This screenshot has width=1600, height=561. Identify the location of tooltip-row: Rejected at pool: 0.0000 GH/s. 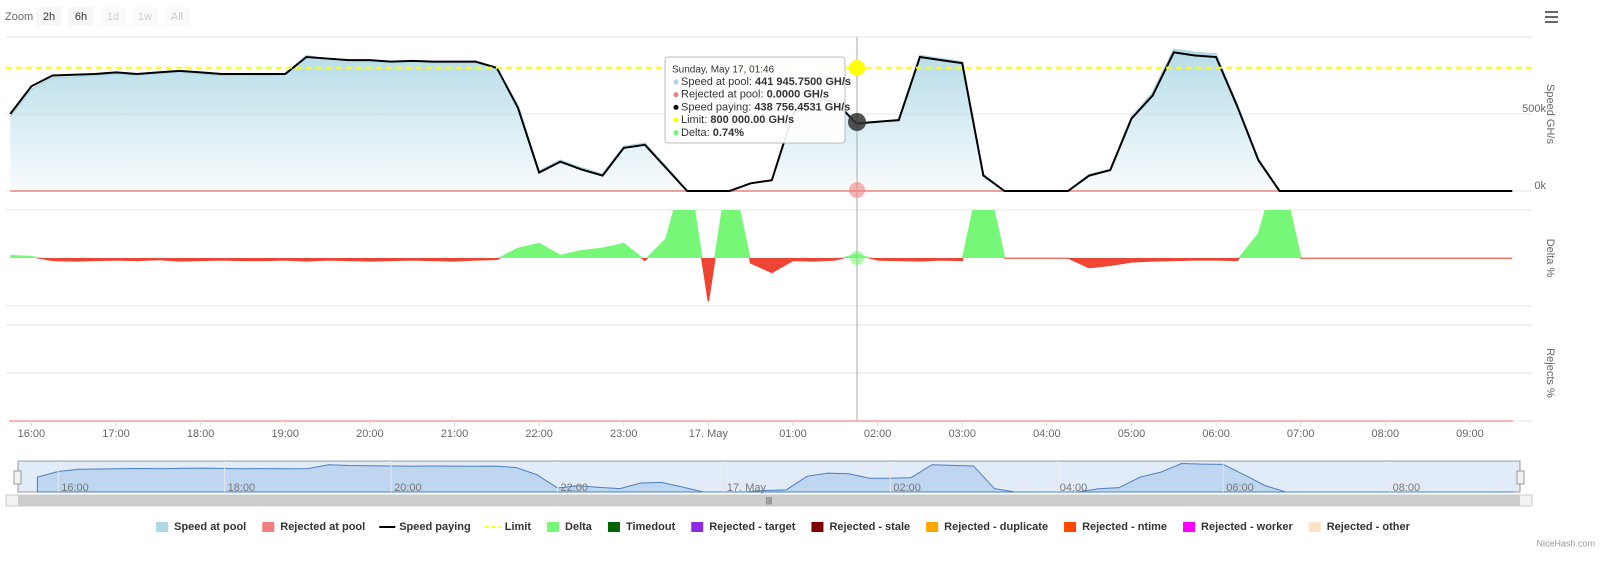
(755, 95).